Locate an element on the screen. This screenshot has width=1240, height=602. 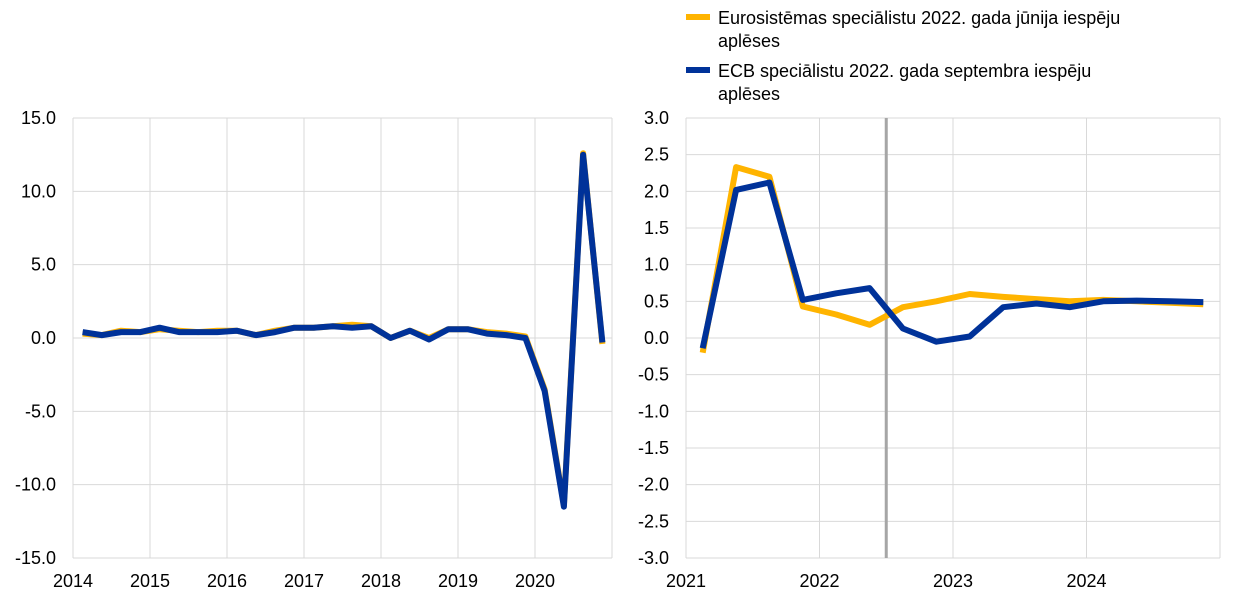
x-tick-label: 2021 is located at coordinates (686, 581).